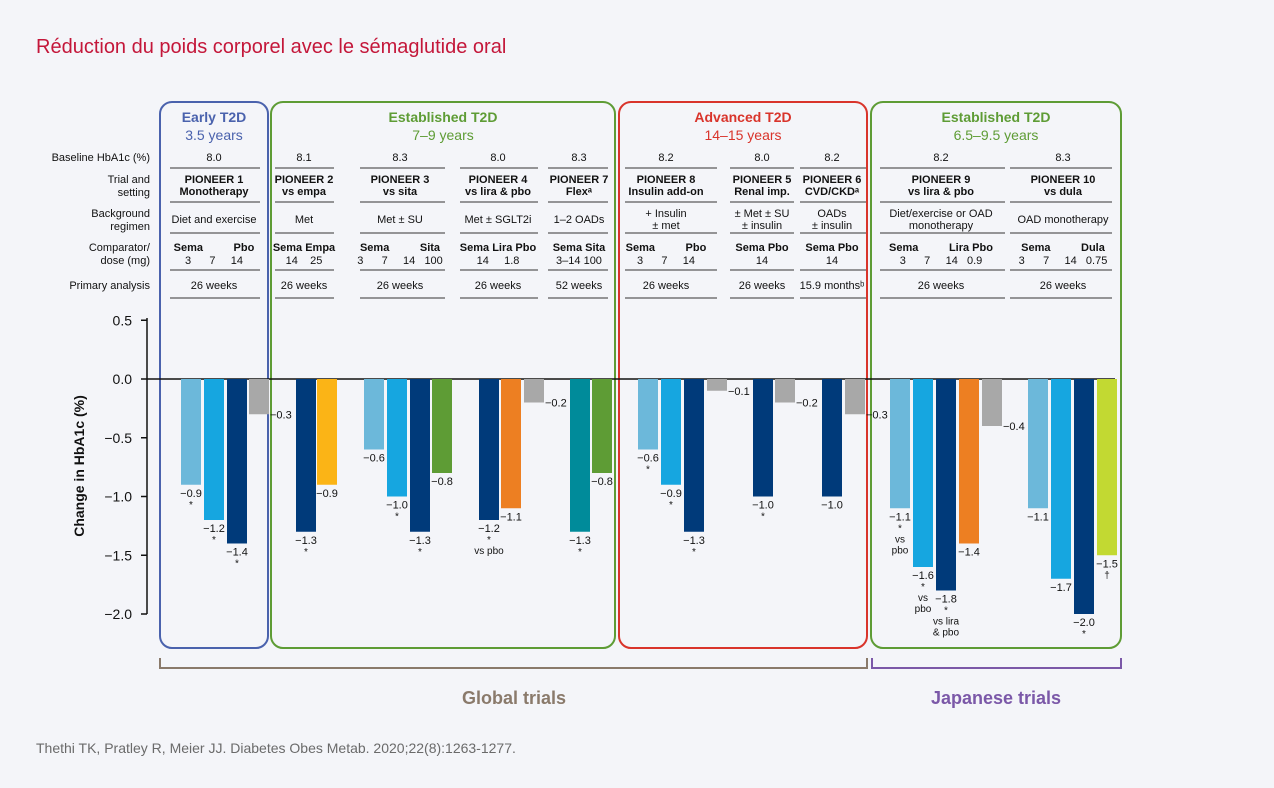 Image resolution: width=1274 pixels, height=788 pixels. What do you see at coordinates (556, 404) in the screenshot?
I see `bar-value-label: −0.2` at bounding box center [556, 404].